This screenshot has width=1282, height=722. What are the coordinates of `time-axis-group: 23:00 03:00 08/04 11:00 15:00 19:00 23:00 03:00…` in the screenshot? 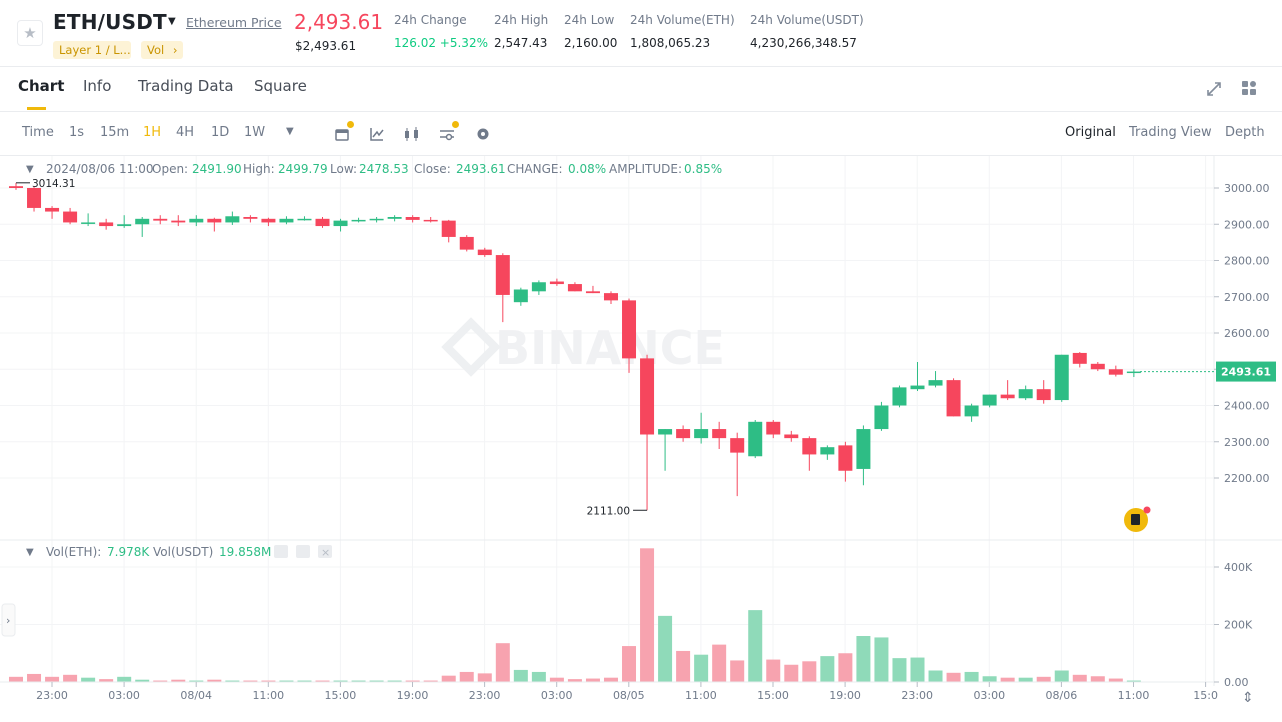 It's located at (609, 691).